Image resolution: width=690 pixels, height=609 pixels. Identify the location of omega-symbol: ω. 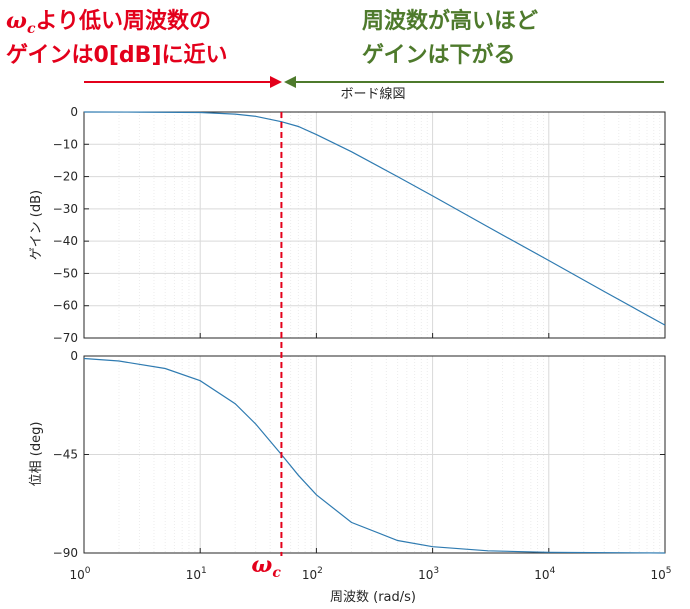
(16, 21).